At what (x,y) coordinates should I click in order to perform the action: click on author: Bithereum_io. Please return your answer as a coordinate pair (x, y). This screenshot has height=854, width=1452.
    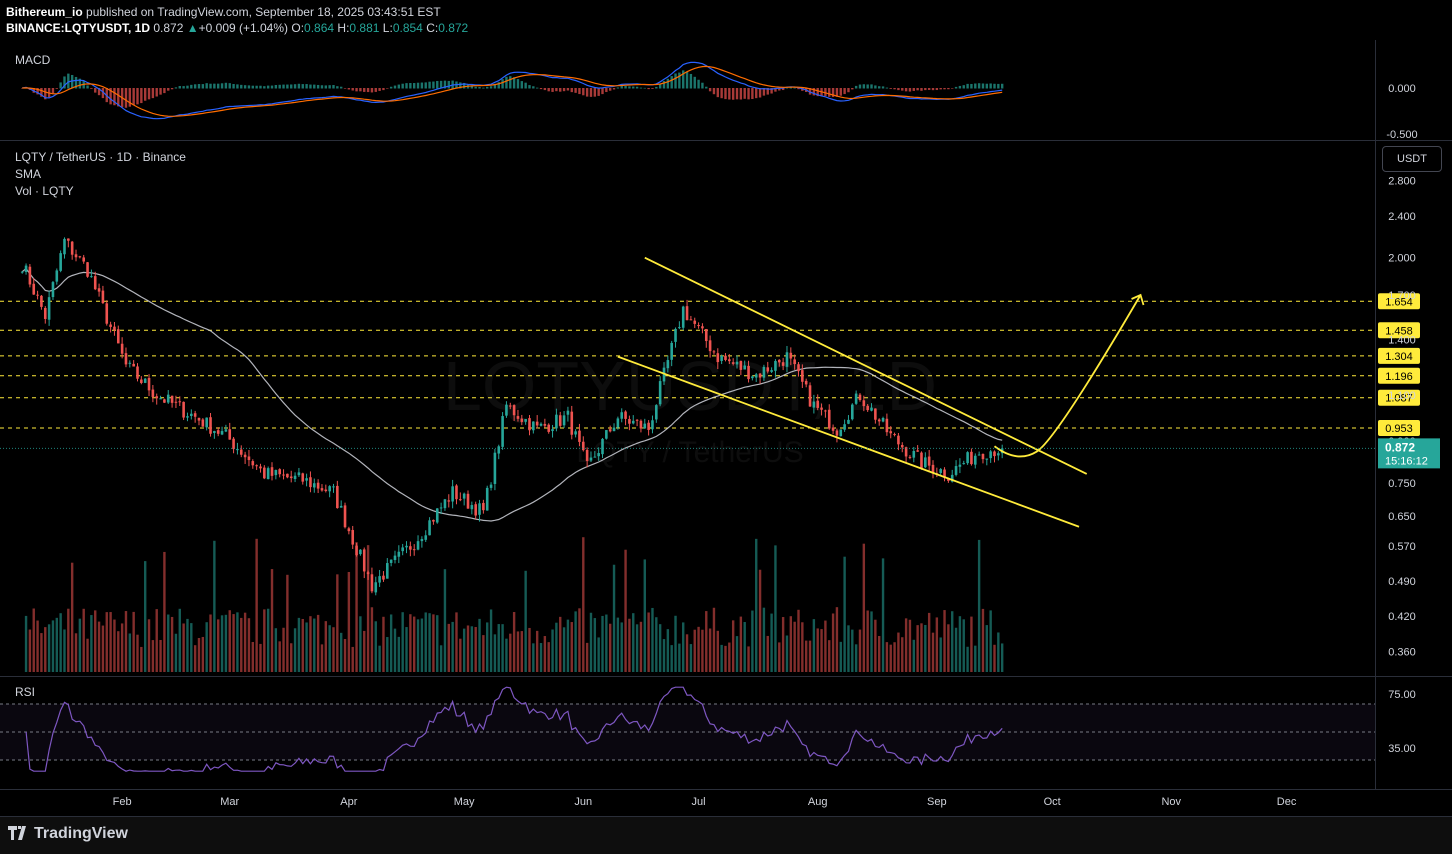
    Looking at the image, I should click on (44, 12).